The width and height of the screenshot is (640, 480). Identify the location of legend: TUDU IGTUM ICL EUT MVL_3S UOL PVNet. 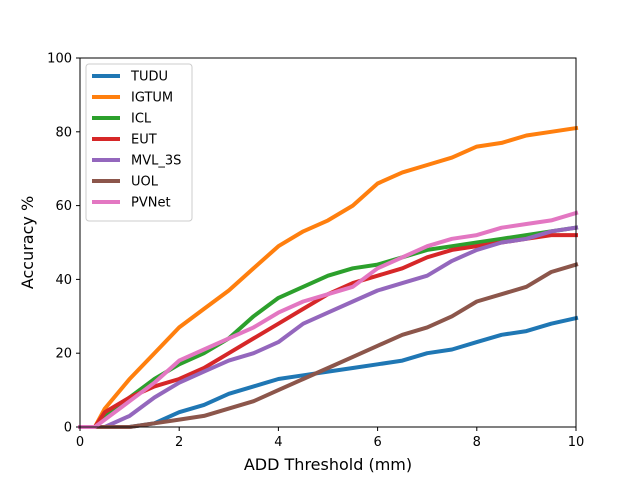
(139, 142).